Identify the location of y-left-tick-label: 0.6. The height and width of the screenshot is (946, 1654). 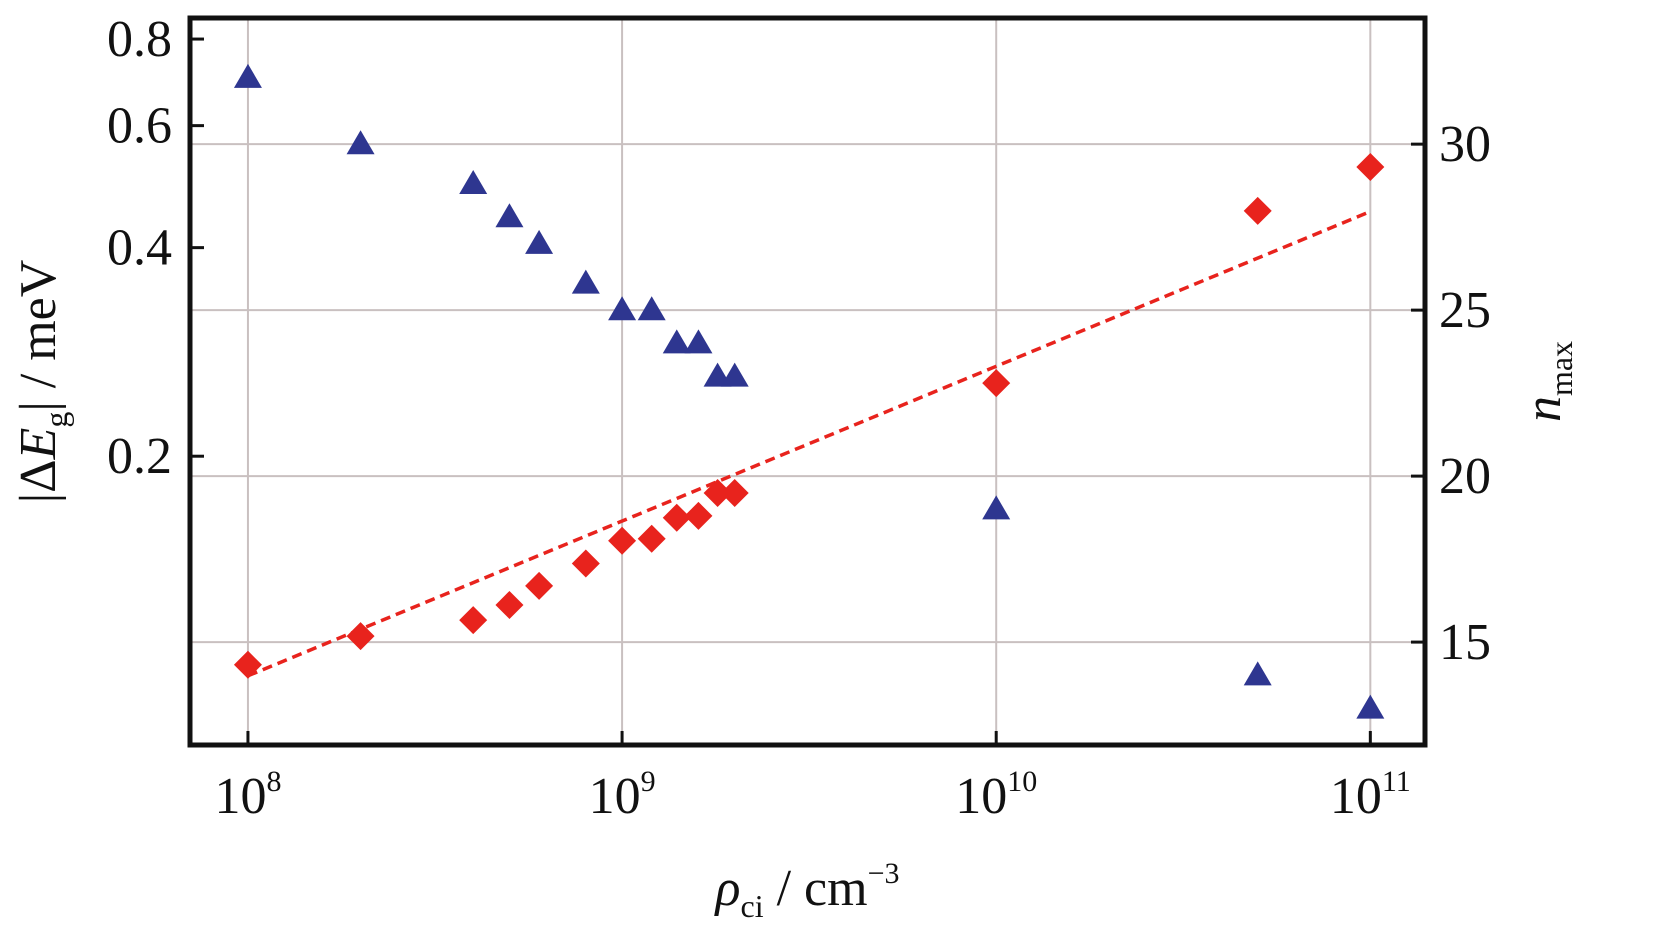
(139, 126).